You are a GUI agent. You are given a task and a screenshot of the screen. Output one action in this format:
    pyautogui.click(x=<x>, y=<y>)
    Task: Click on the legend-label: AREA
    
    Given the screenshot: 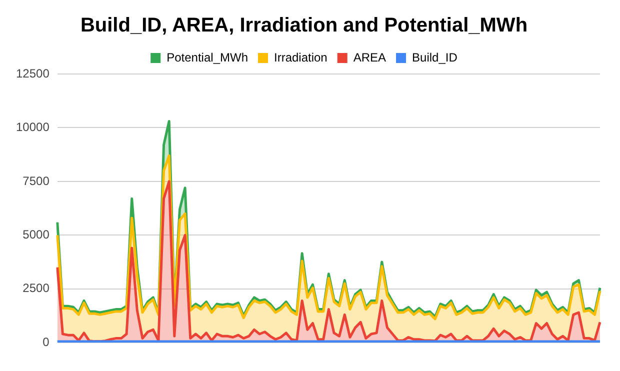 What is the action you would take?
    pyautogui.click(x=369, y=57)
    